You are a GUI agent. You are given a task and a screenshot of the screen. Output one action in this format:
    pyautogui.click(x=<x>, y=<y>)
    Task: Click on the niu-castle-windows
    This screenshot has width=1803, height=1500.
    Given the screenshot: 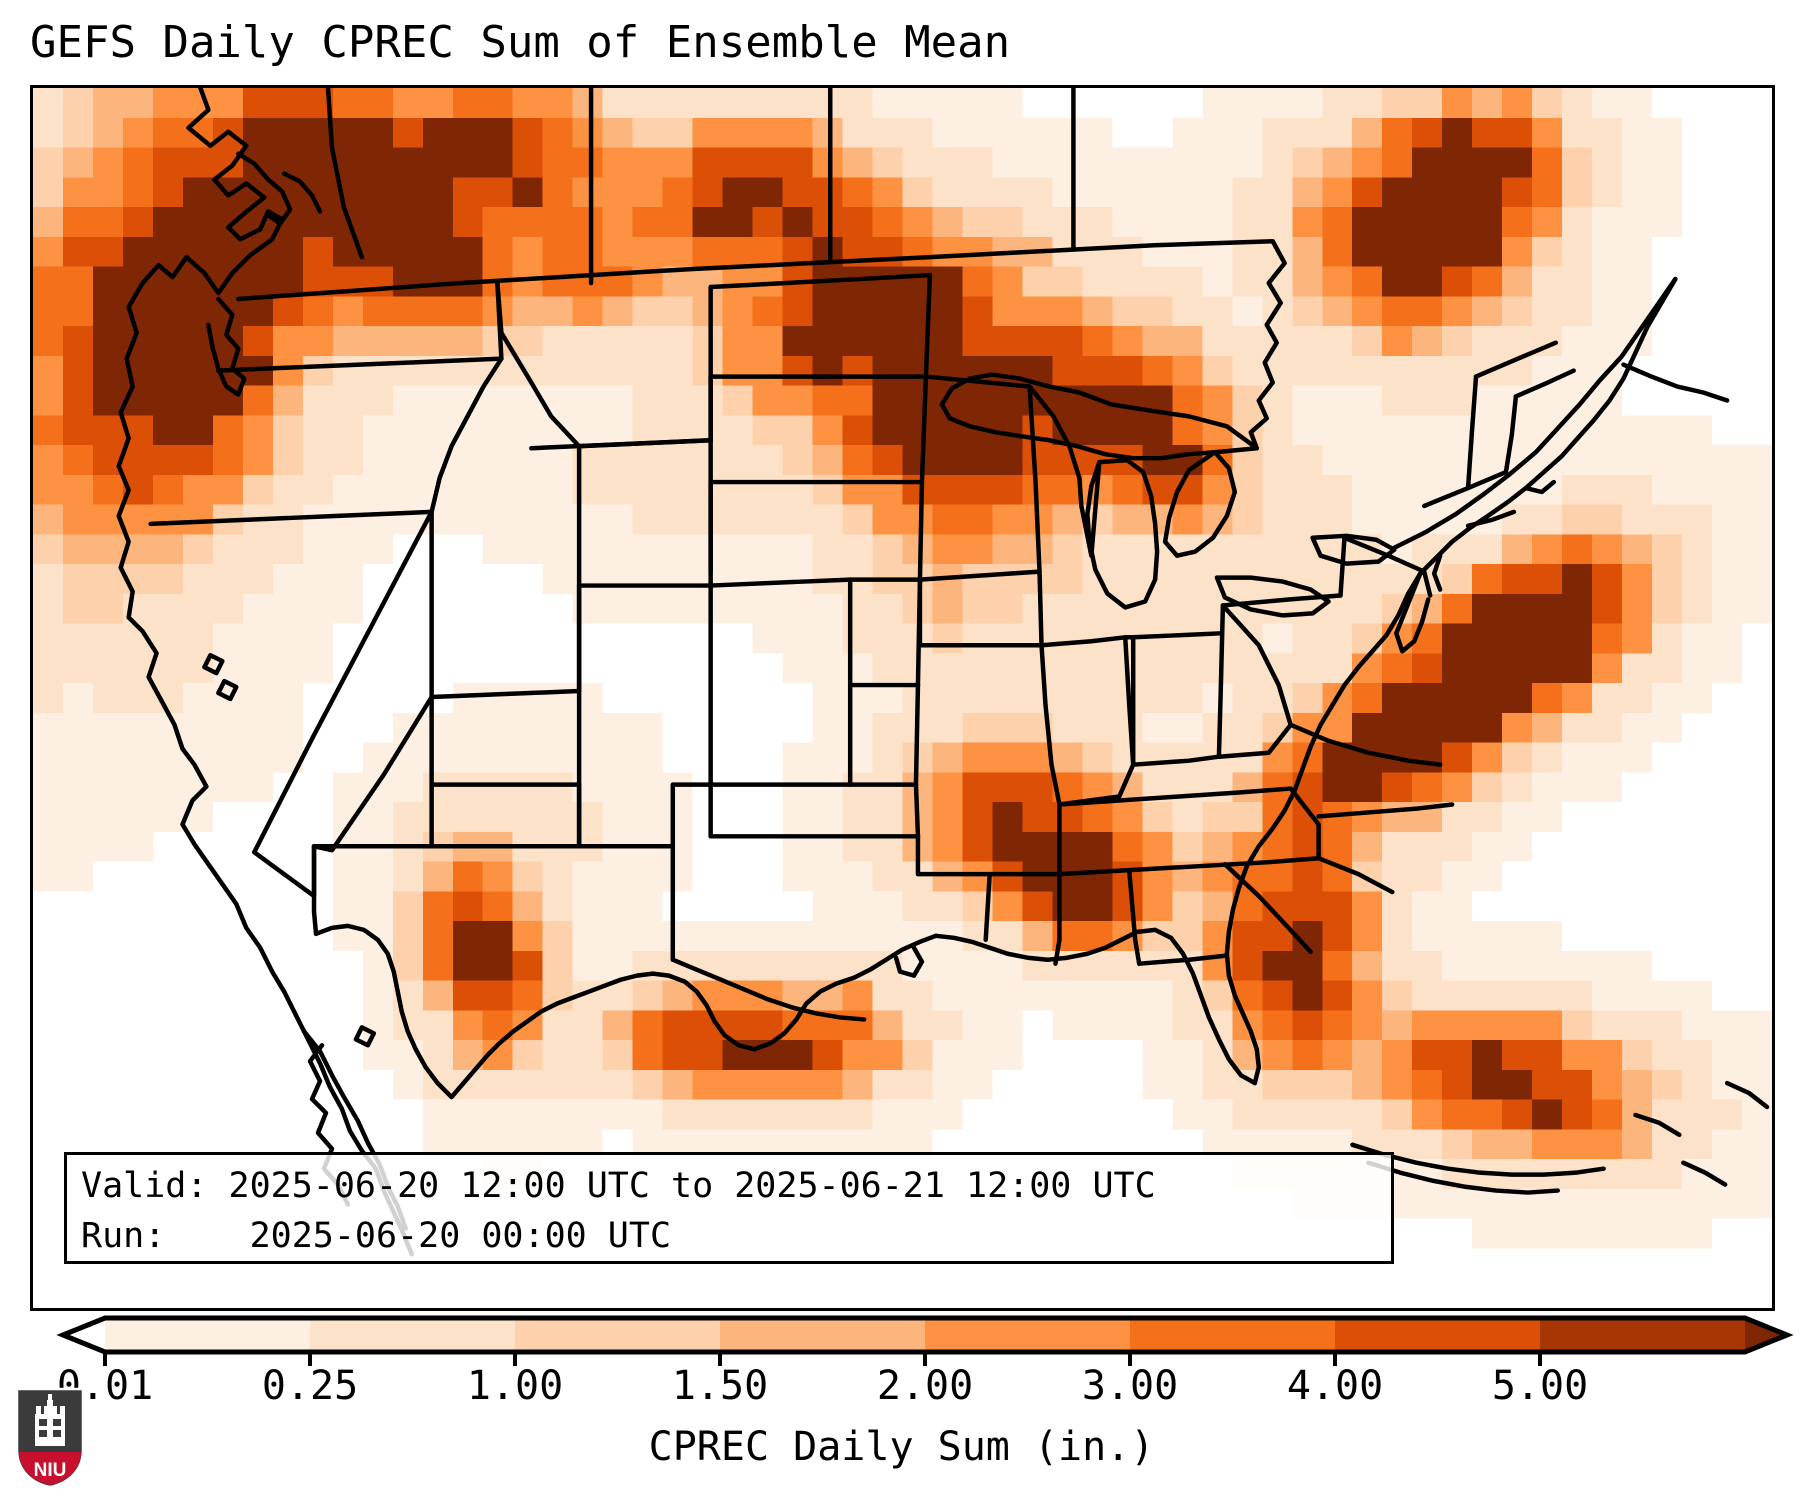 What is the action you would take?
    pyautogui.click(x=50, y=1428)
    